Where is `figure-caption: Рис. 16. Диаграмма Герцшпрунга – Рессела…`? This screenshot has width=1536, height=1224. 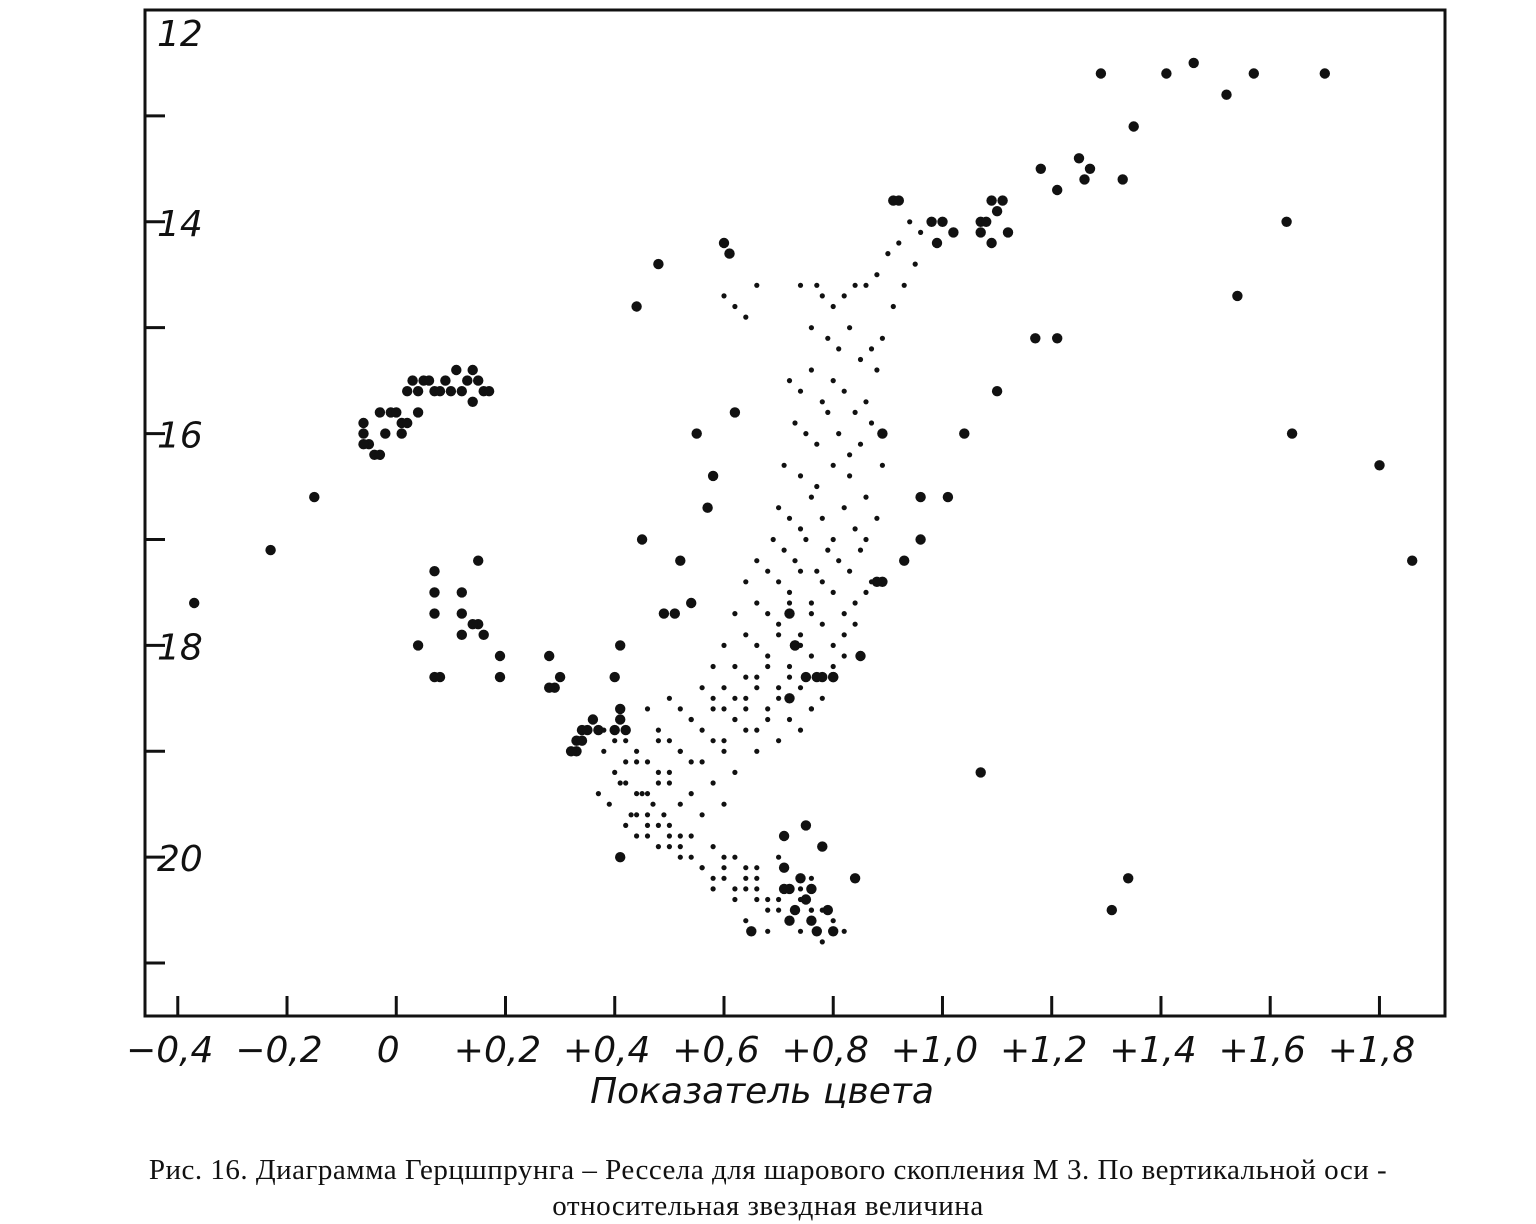
figure-caption: Рис. 16. Диаграмма Герцшпрунга – Рессела… is located at coordinates (768, 1188).